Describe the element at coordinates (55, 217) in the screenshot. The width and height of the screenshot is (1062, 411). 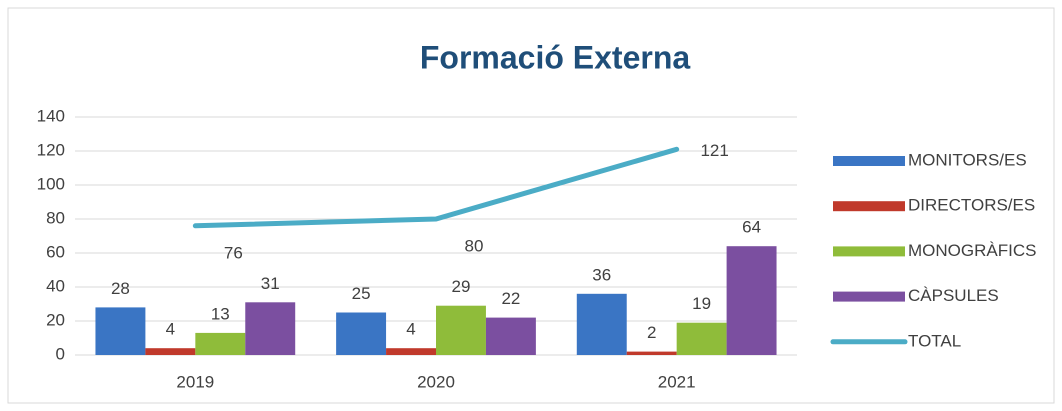
I see `y-tick-label: 80` at that location.